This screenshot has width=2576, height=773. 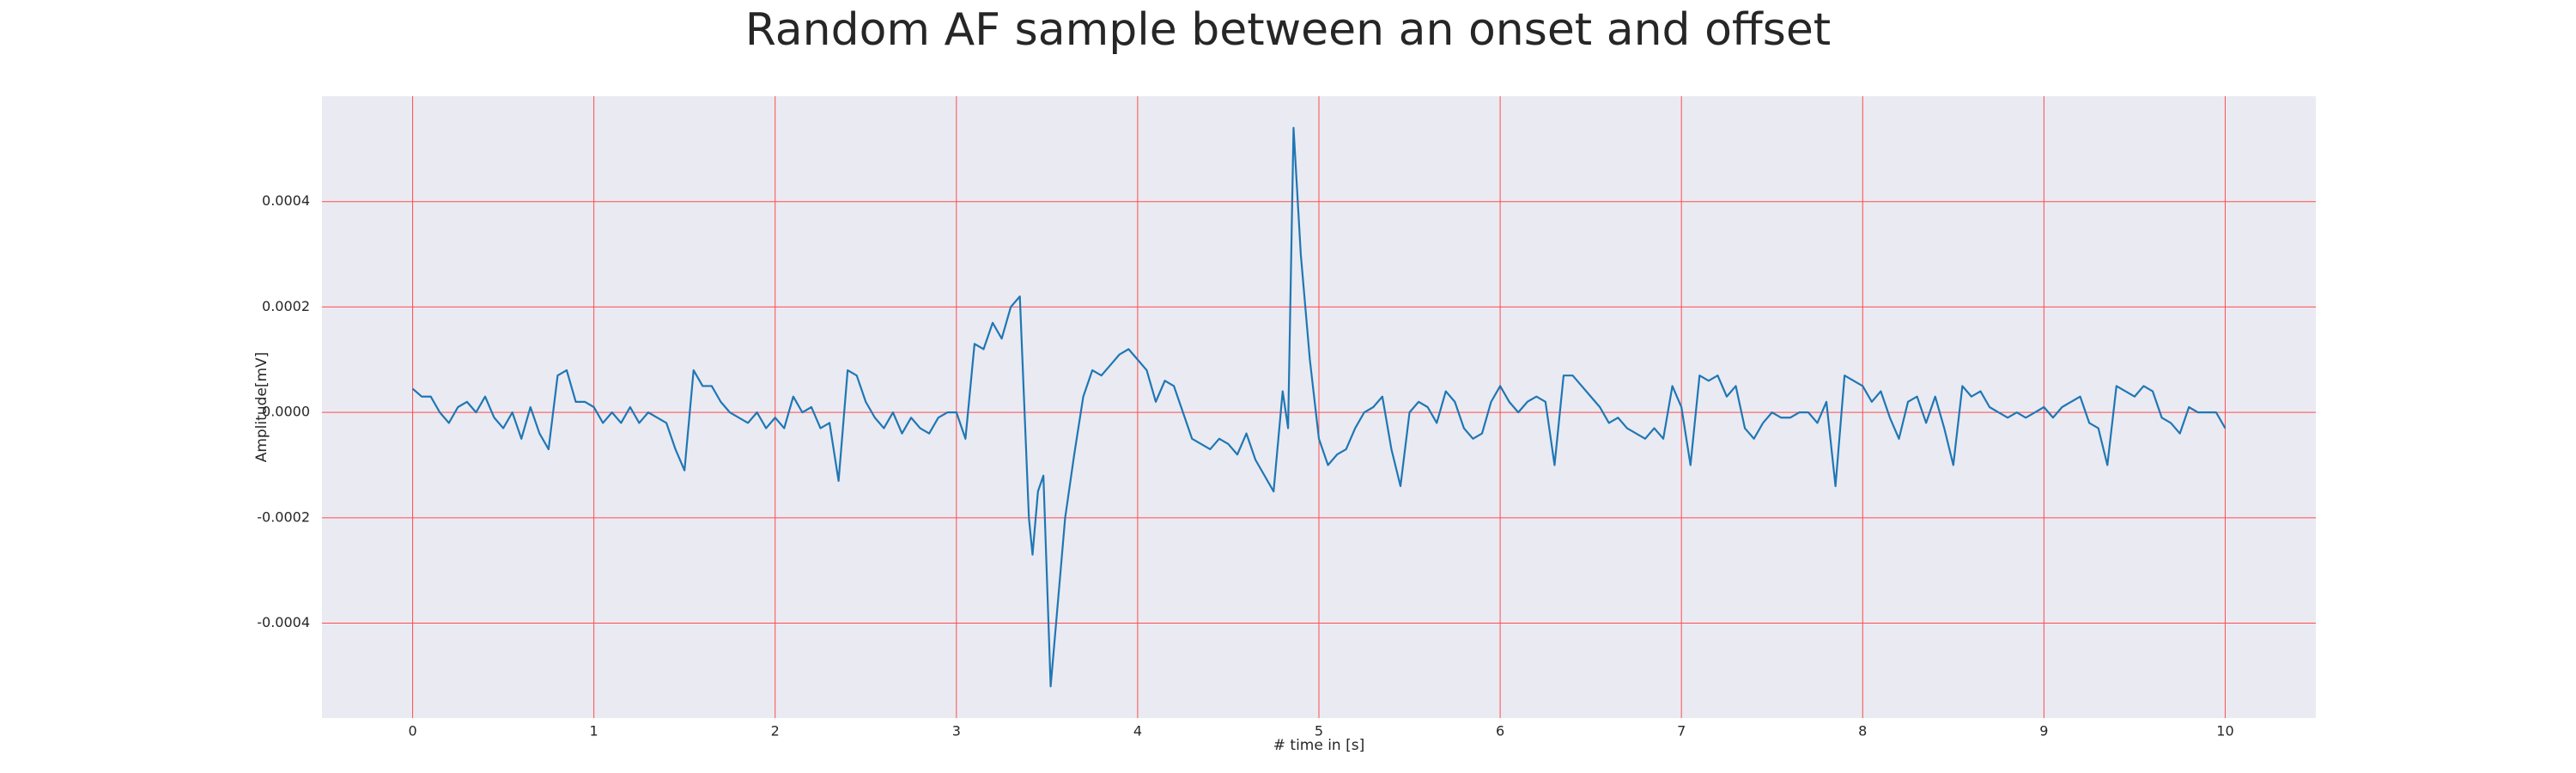 What do you see at coordinates (286, 306) in the screenshot?
I see `y-tick-label: 0.0002` at bounding box center [286, 306].